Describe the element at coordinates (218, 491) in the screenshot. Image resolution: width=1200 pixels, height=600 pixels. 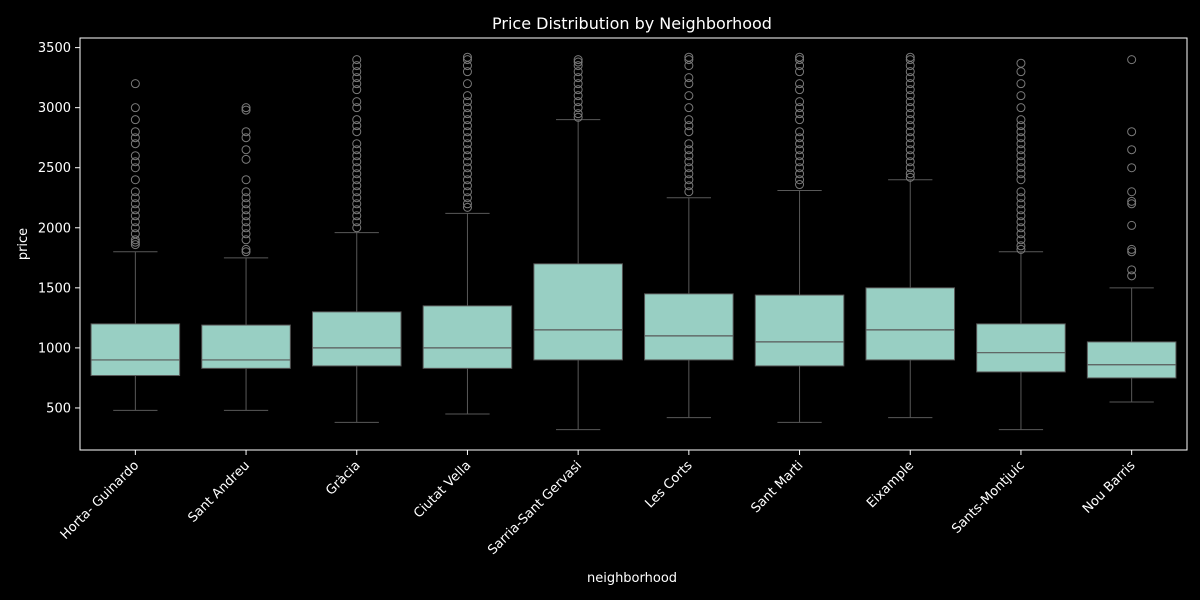
I see `x-tick-label: Sant Andreu` at that location.